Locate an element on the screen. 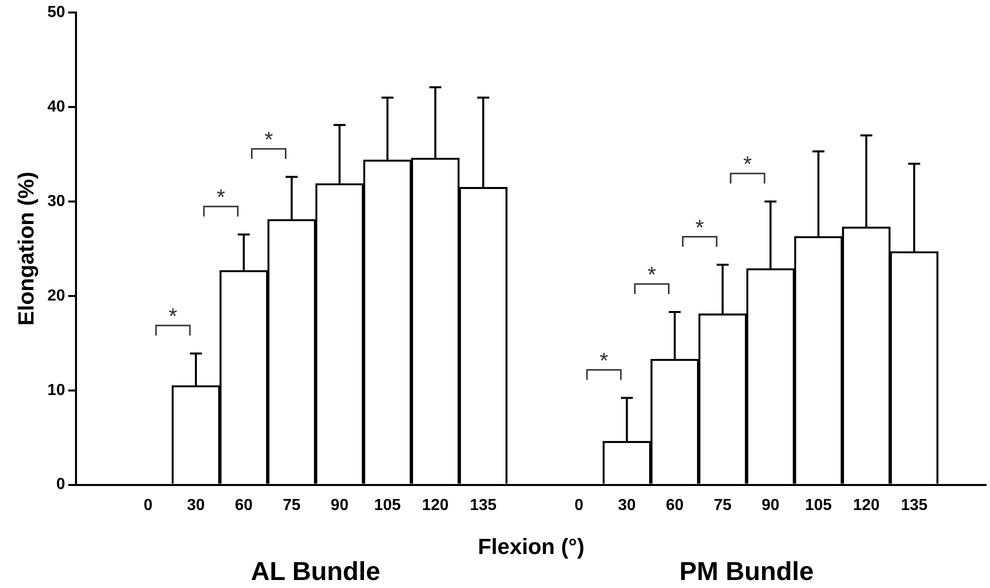  y-tick-label: 50 is located at coordinates (56, 13).